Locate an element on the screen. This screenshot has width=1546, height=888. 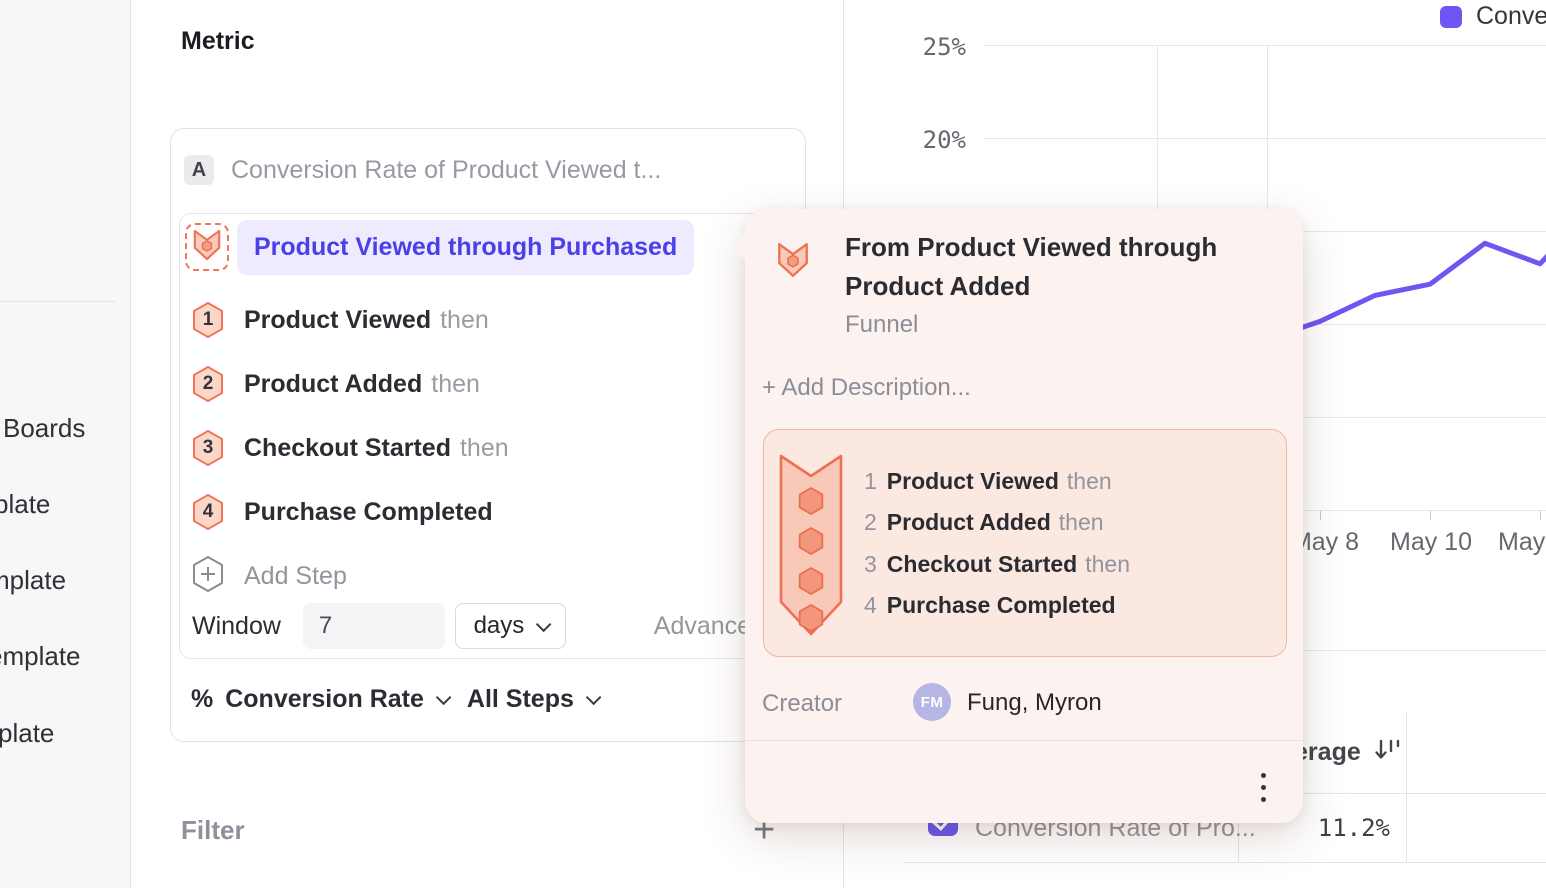
step-2-connector: then is located at coordinates (455, 383).